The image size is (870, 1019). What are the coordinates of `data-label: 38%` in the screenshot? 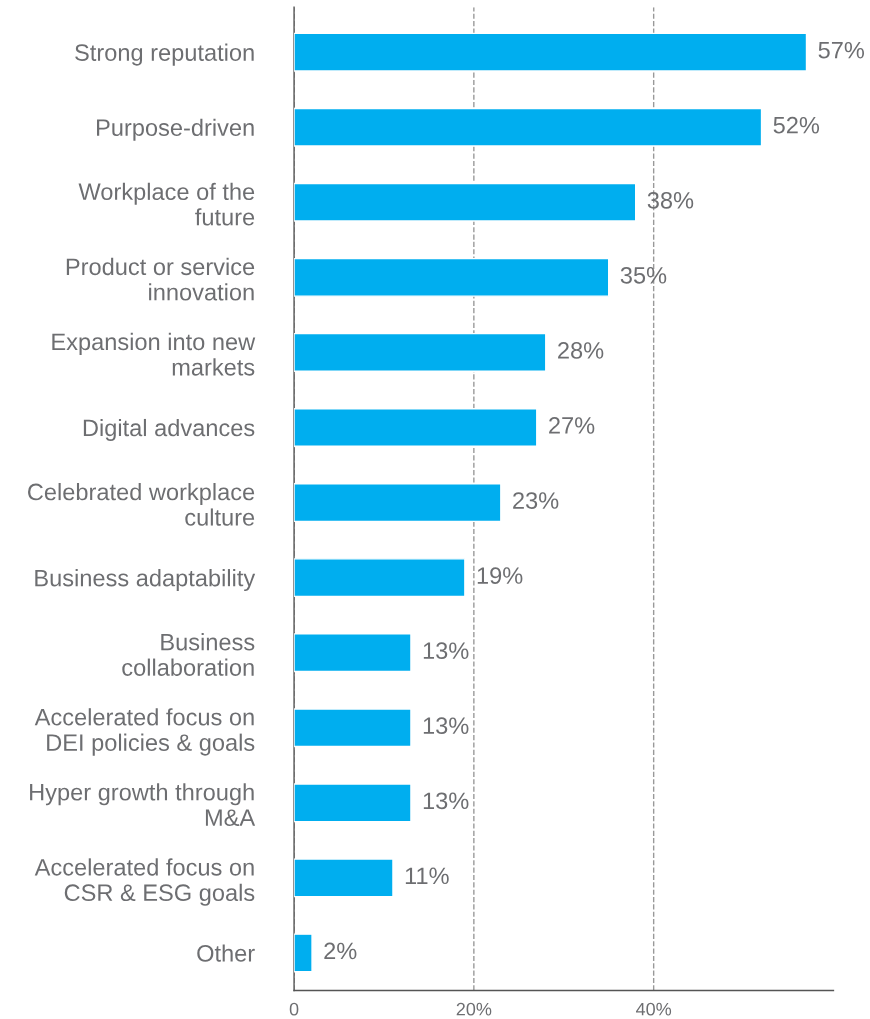 It's located at (670, 200).